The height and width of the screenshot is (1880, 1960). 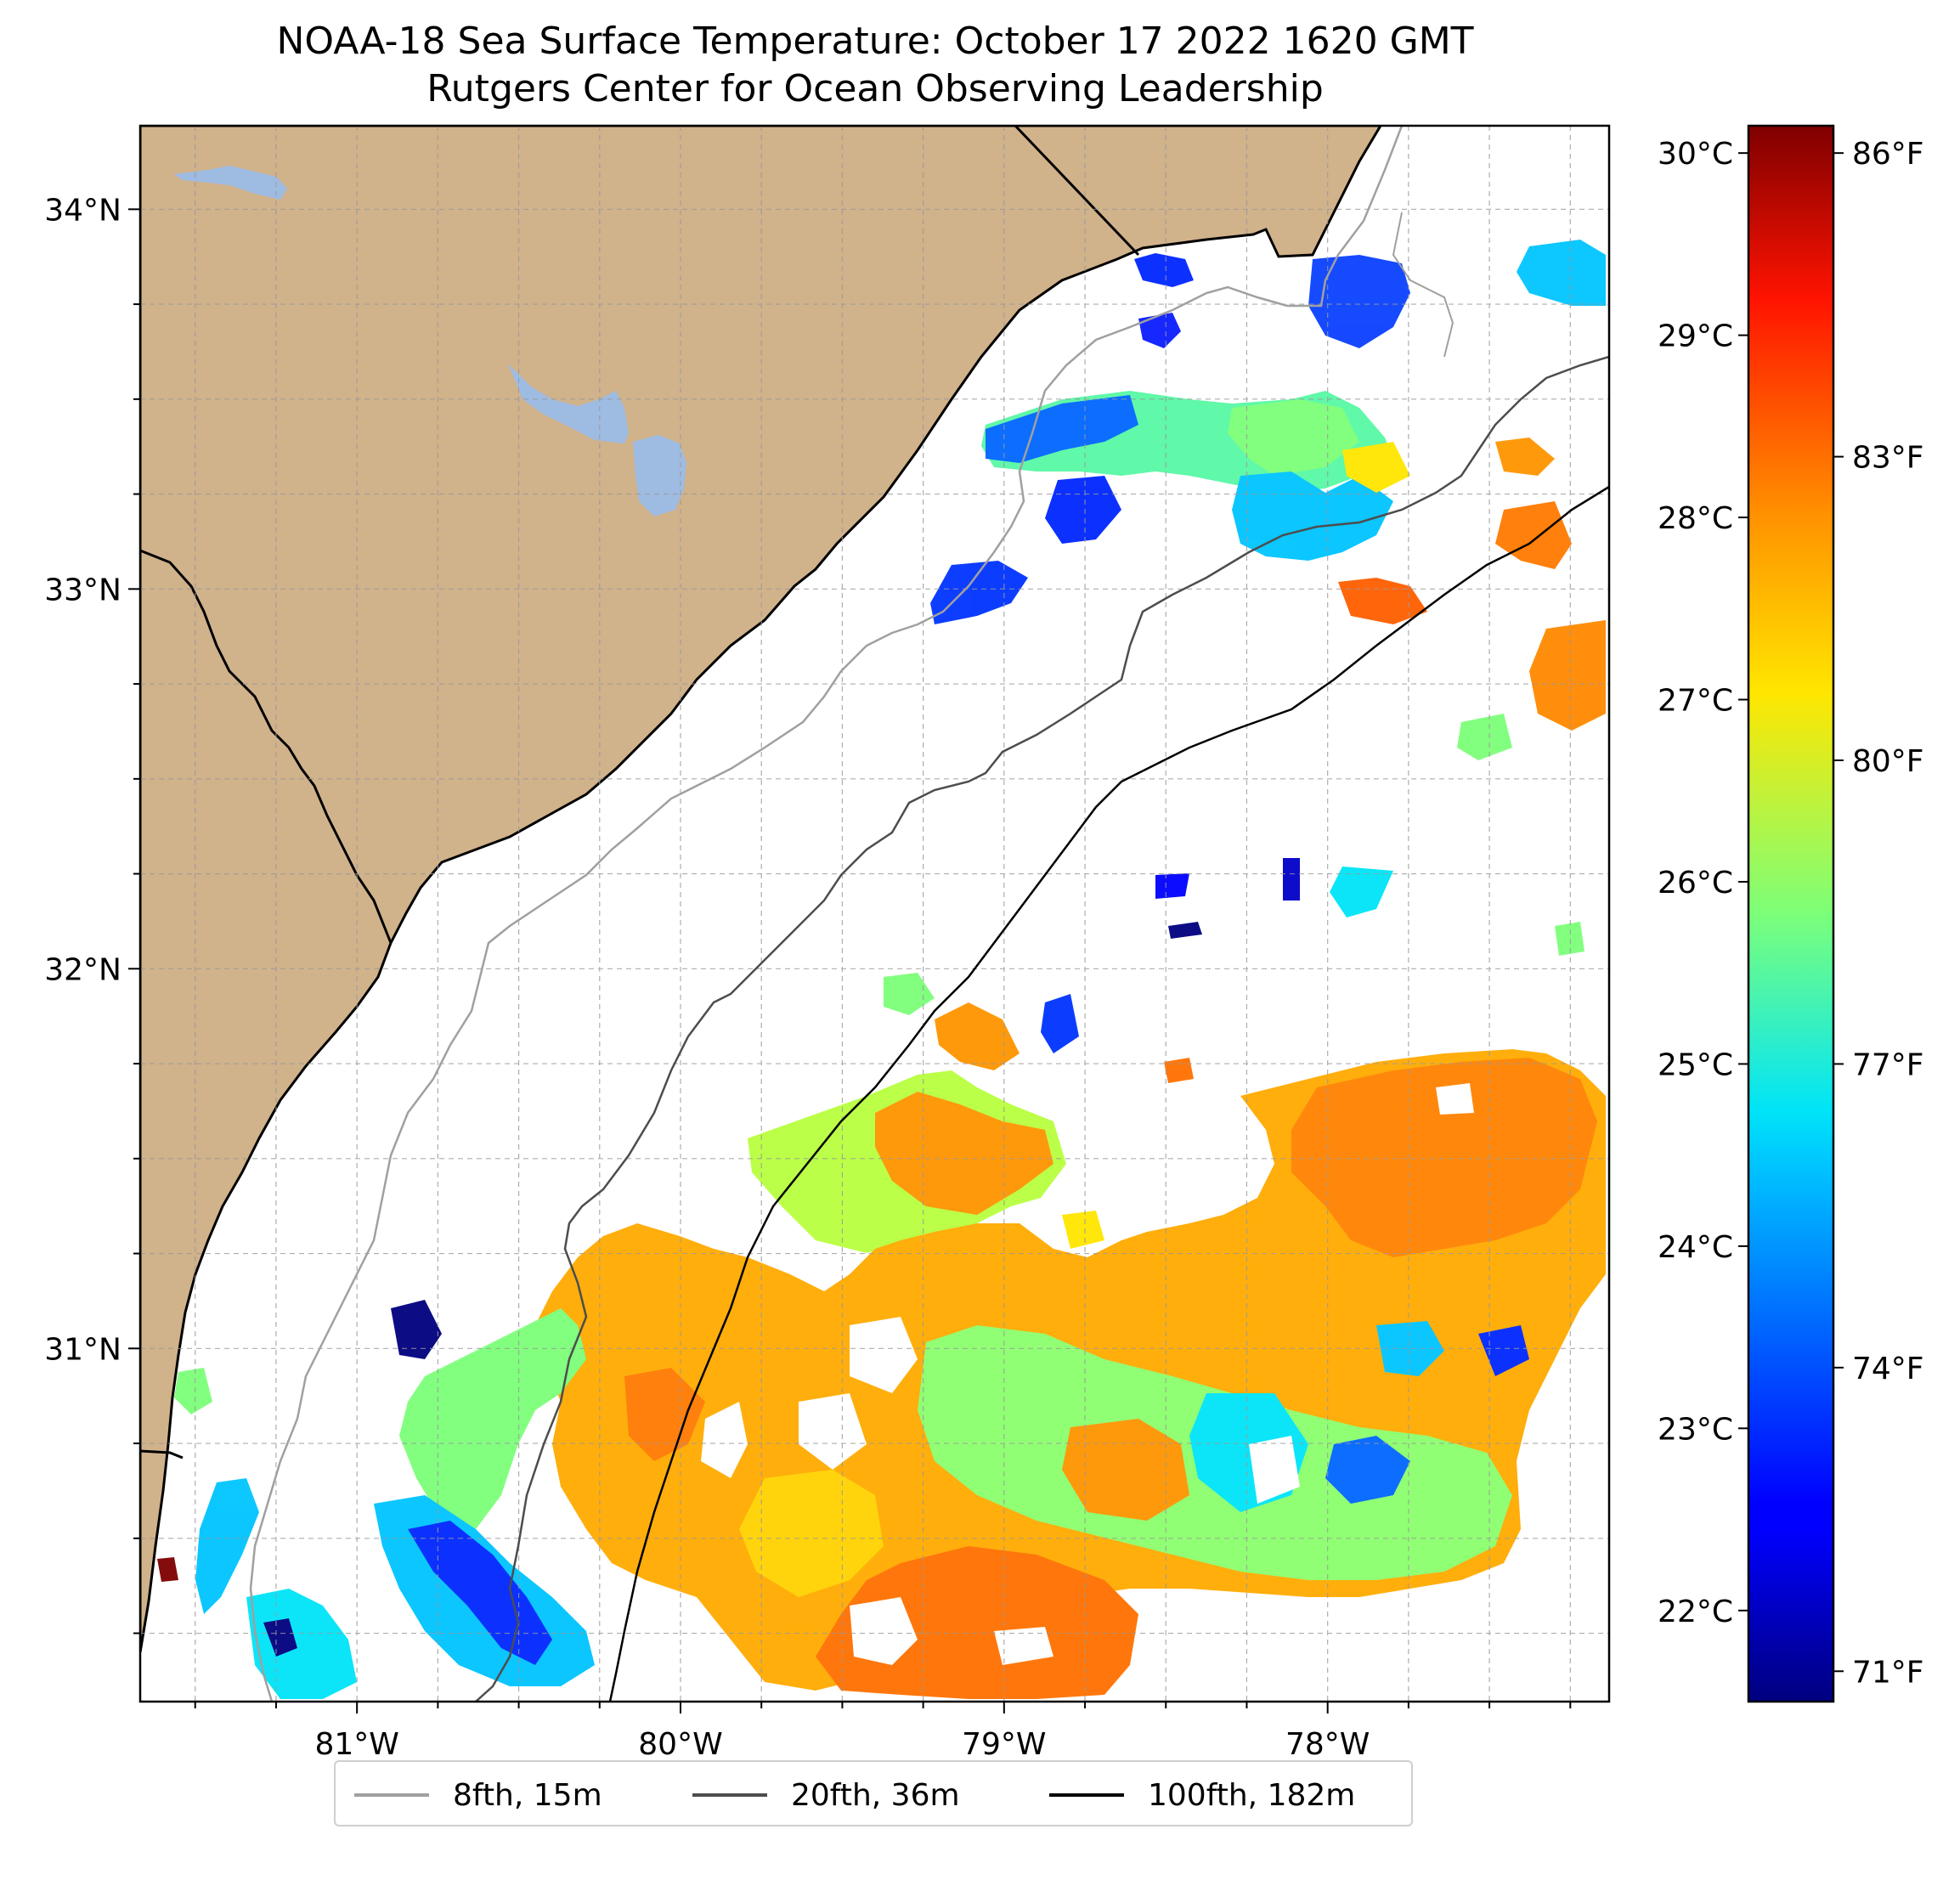 What do you see at coordinates (231, 183) in the screenshot?
I see `lake-marion` at bounding box center [231, 183].